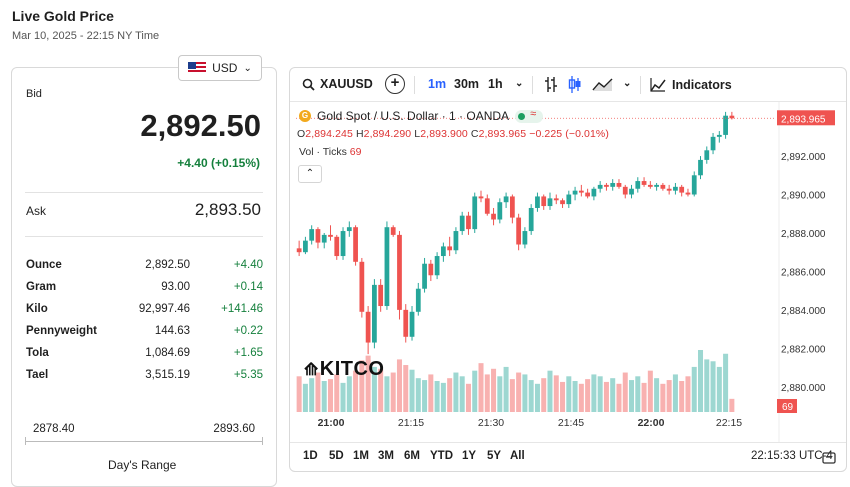 This screenshot has width=850, height=487. I want to click on y-tick-label: 2,886.000, so click(803, 272).